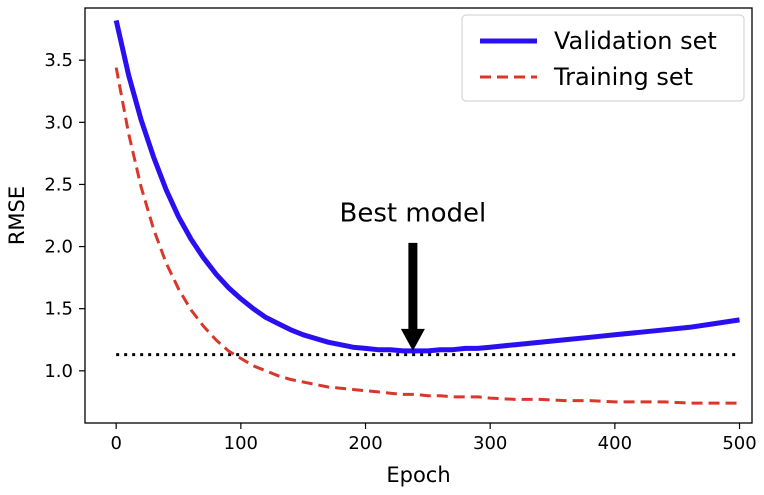 The height and width of the screenshot is (495, 764). Describe the element at coordinates (365, 443) in the screenshot. I see `x-tick-label: 200` at that location.